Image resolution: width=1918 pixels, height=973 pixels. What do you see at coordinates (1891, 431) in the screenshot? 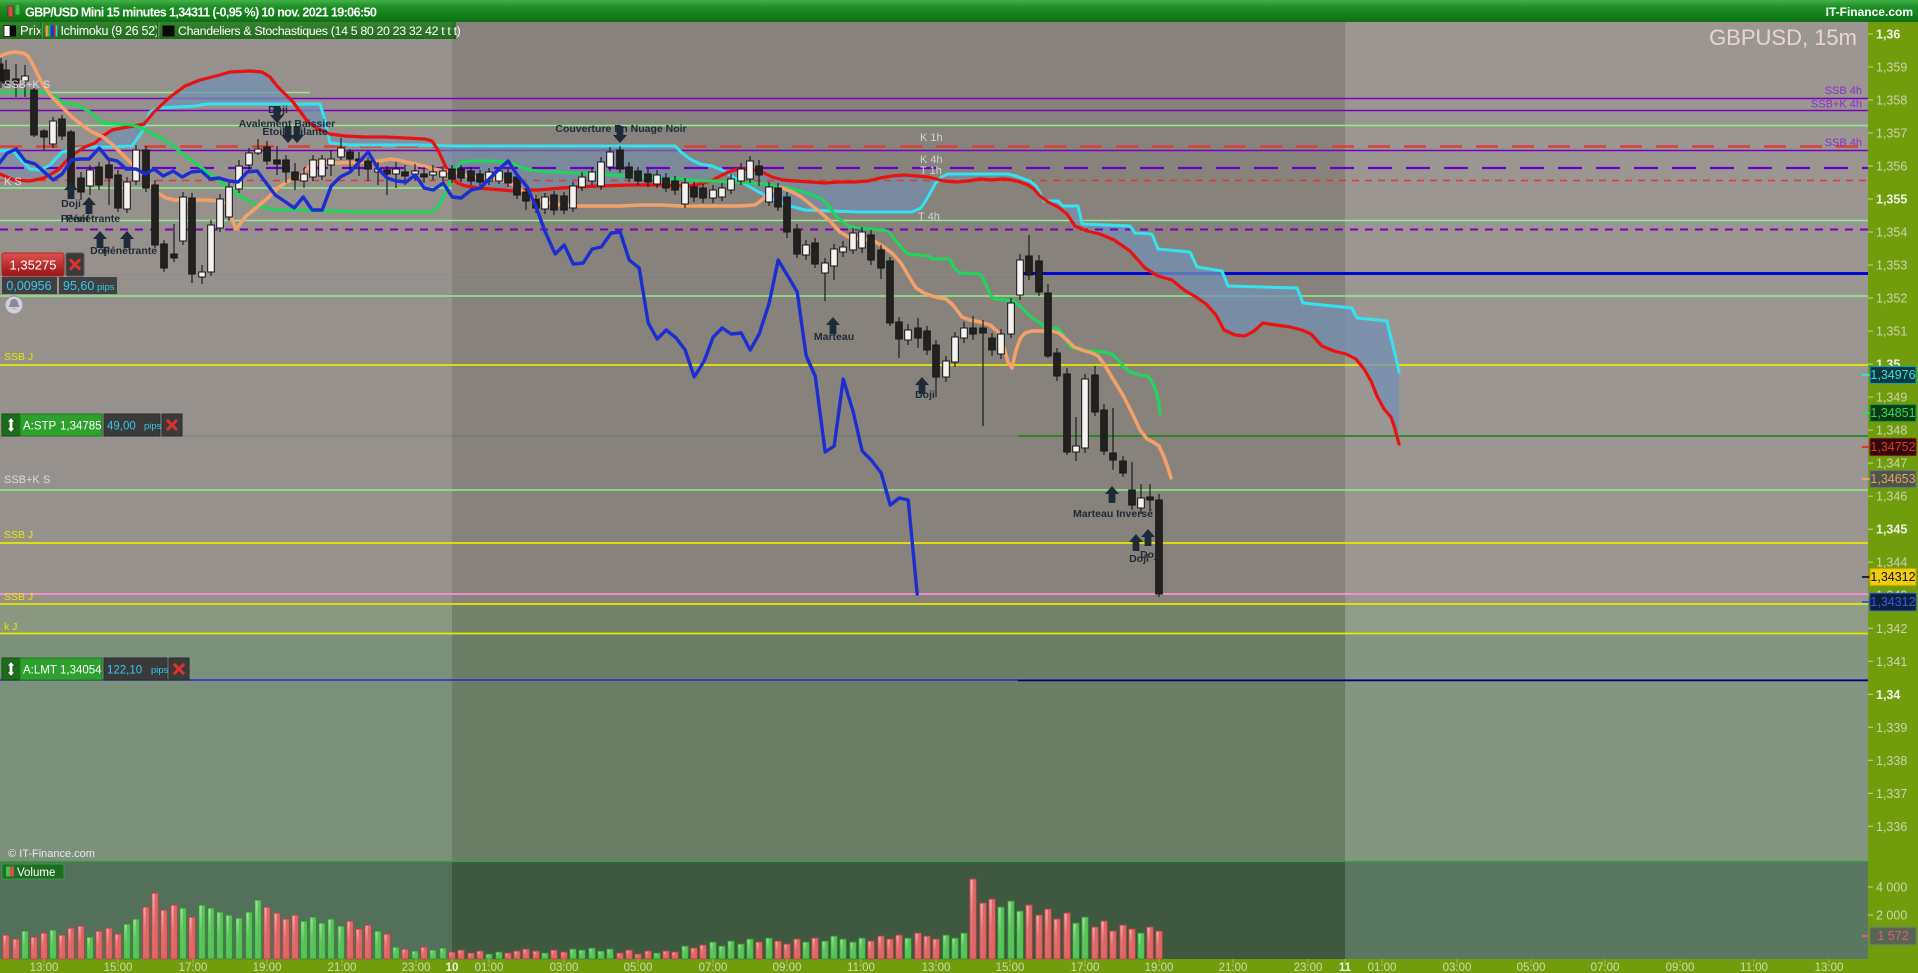
I see `svg-text: 1,348` at bounding box center [1891, 431].